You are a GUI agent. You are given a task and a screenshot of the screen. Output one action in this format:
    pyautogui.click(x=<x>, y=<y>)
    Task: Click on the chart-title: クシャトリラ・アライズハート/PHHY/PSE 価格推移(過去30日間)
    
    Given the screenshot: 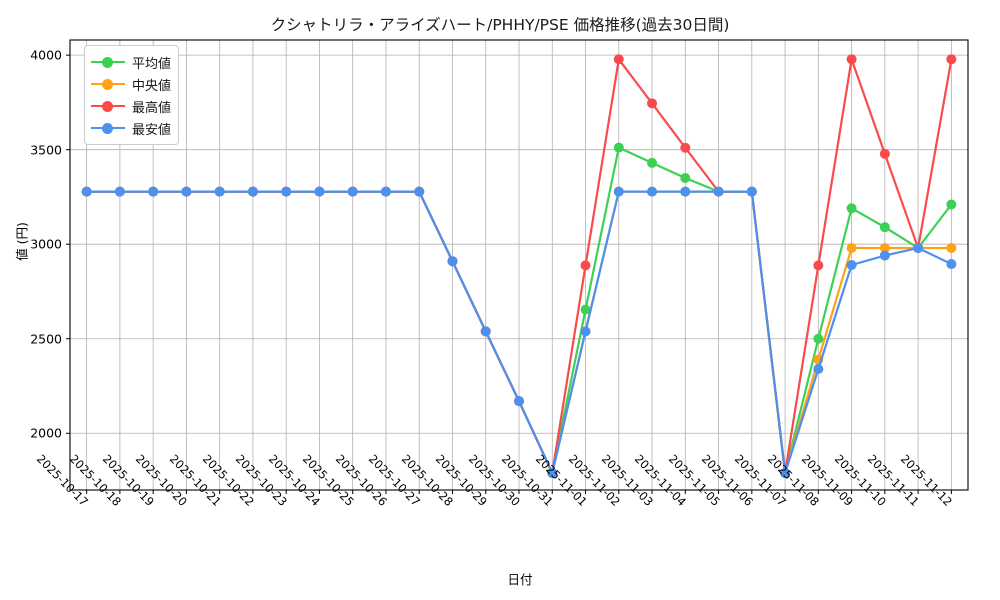 What is the action you would take?
    pyautogui.click(x=500, y=25)
    